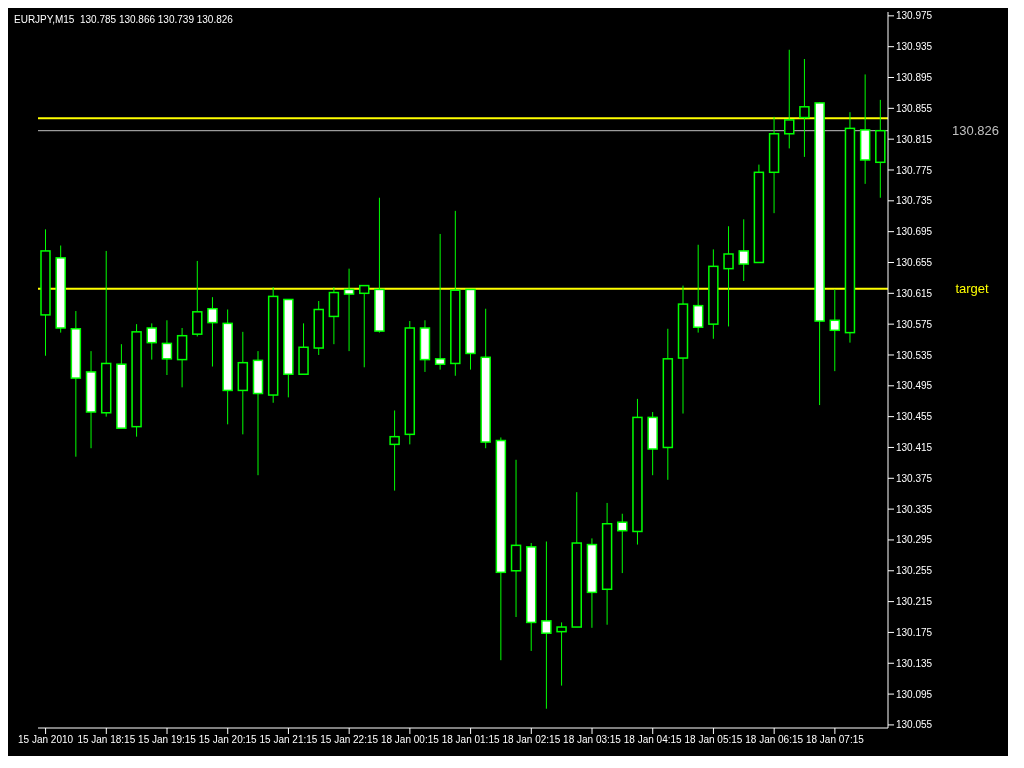  I want to click on y-tick-label: 130.255, so click(914, 571).